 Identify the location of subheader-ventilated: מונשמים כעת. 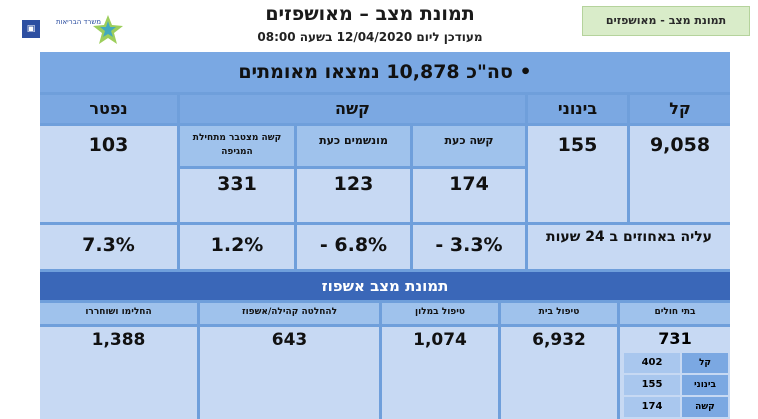
(353, 146).